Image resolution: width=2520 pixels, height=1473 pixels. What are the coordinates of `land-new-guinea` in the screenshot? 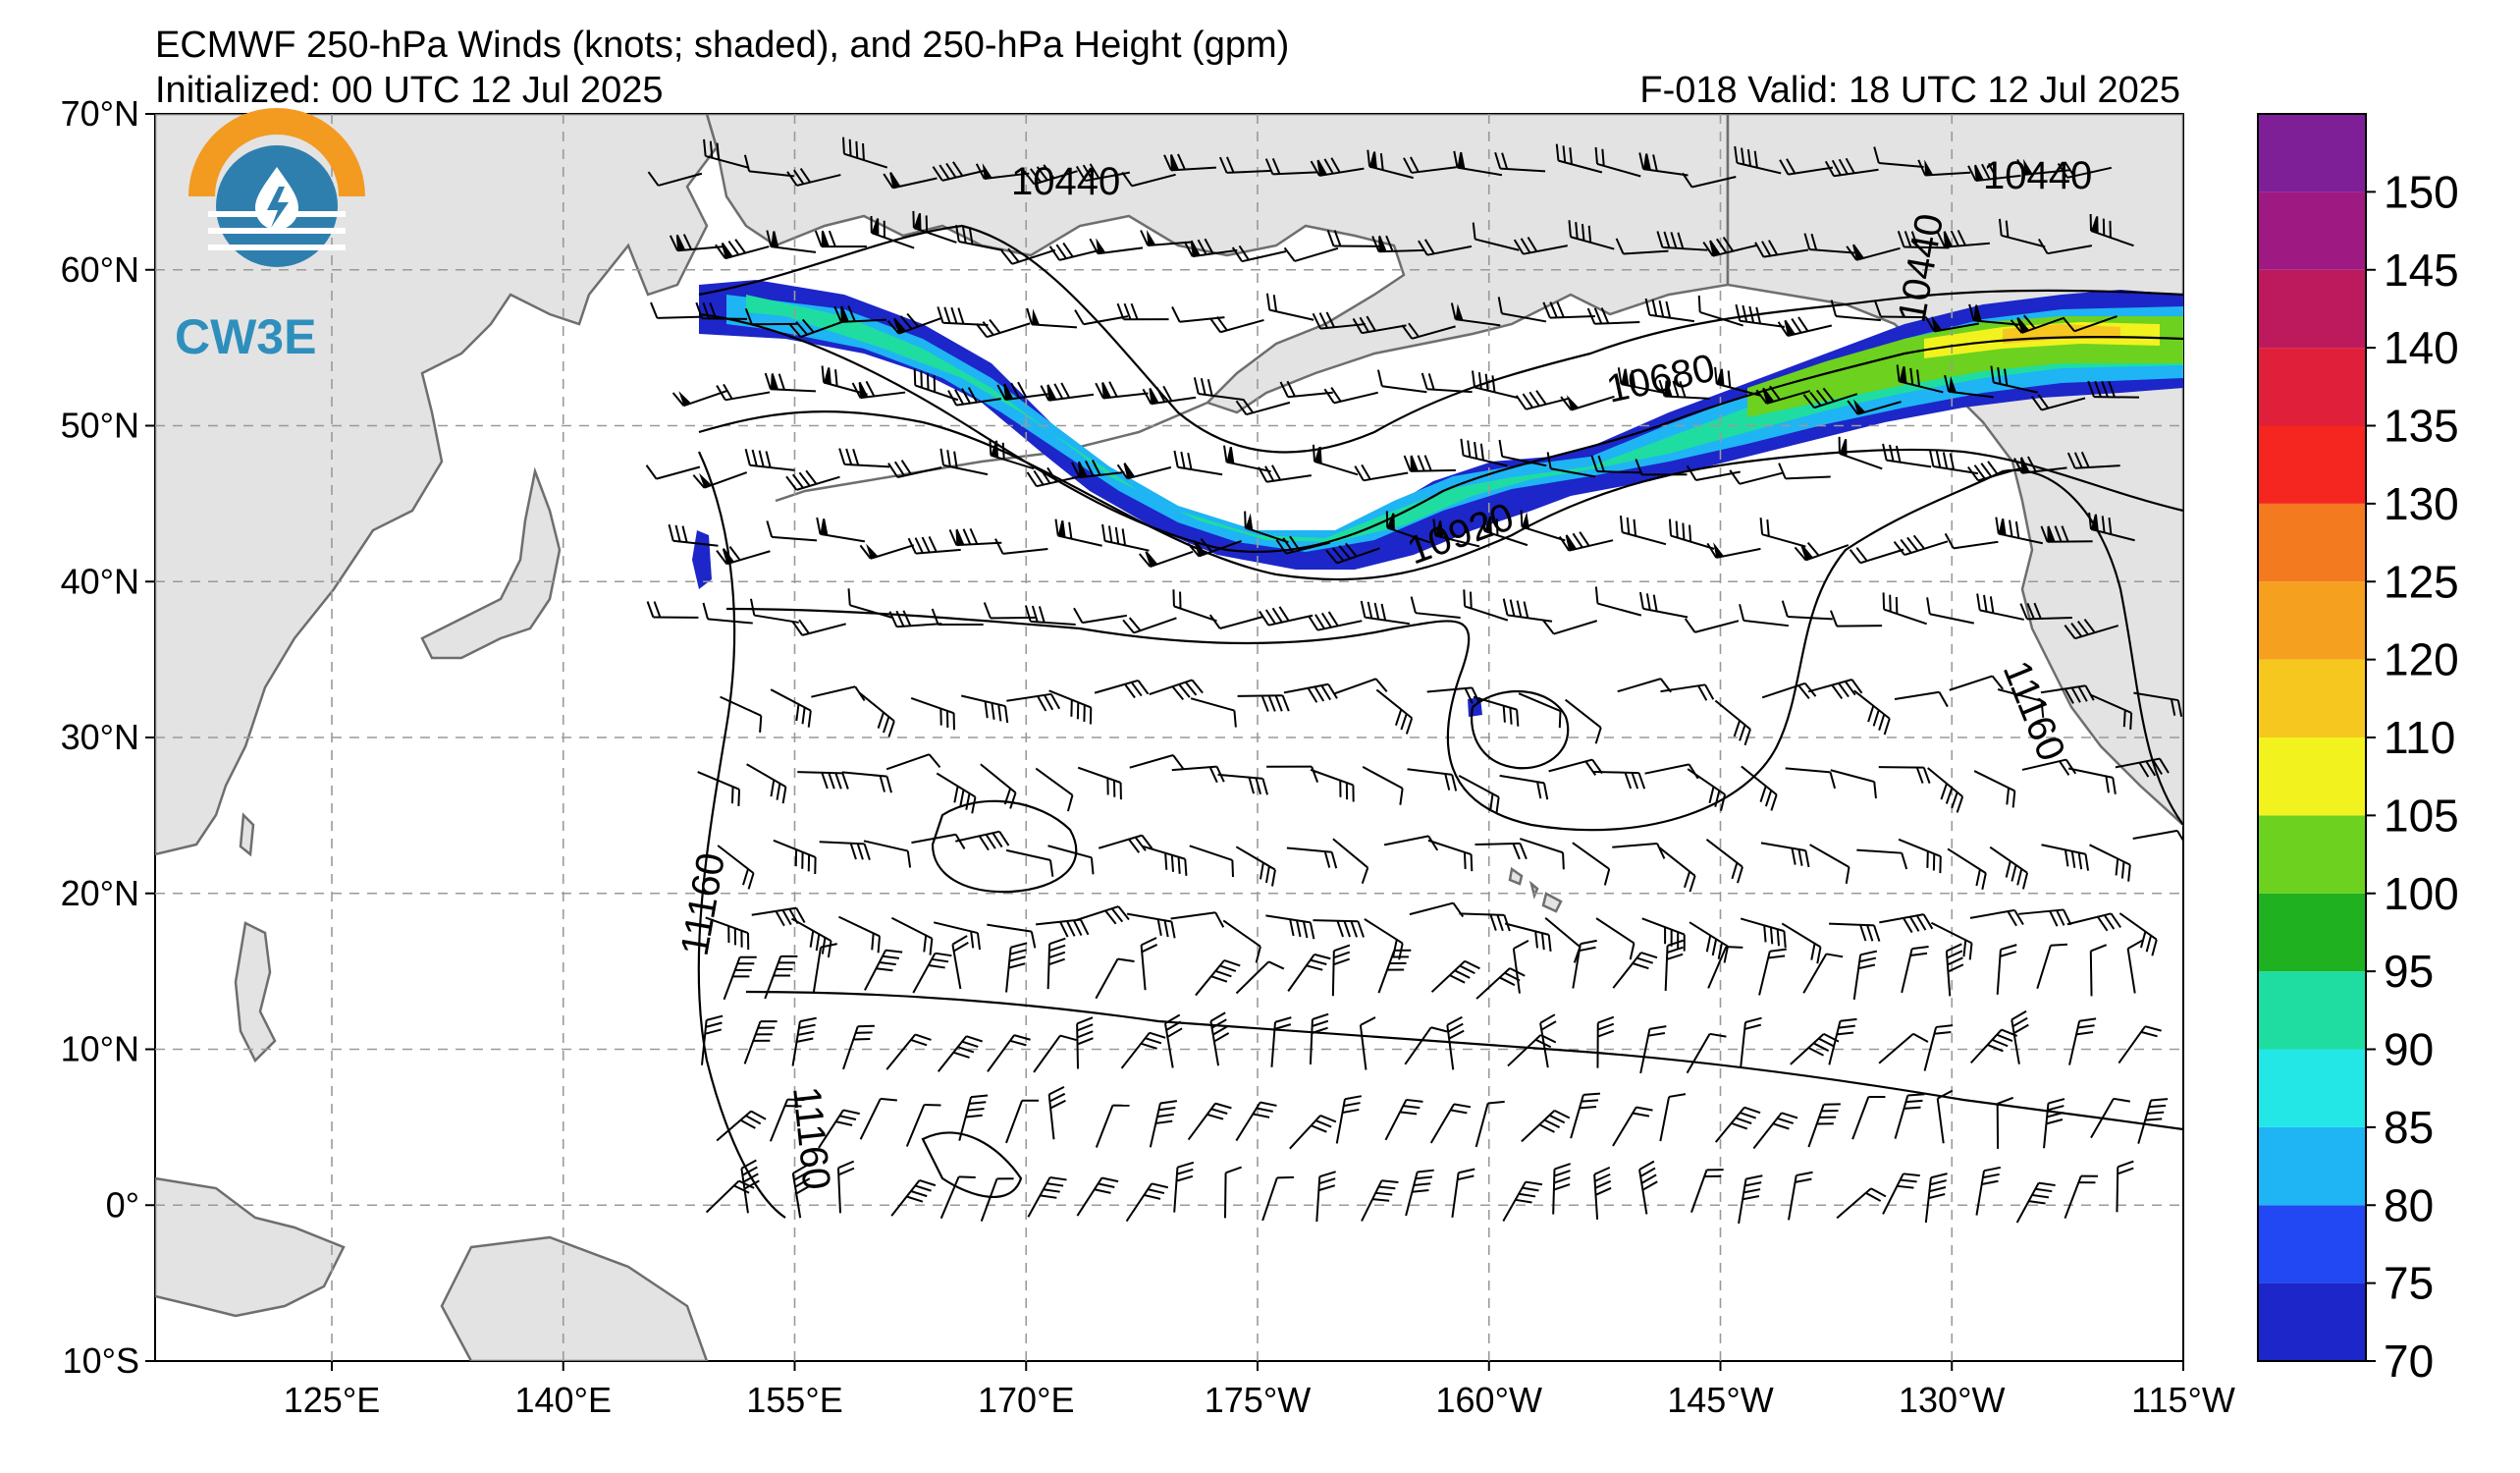 It's located at (574, 1298).